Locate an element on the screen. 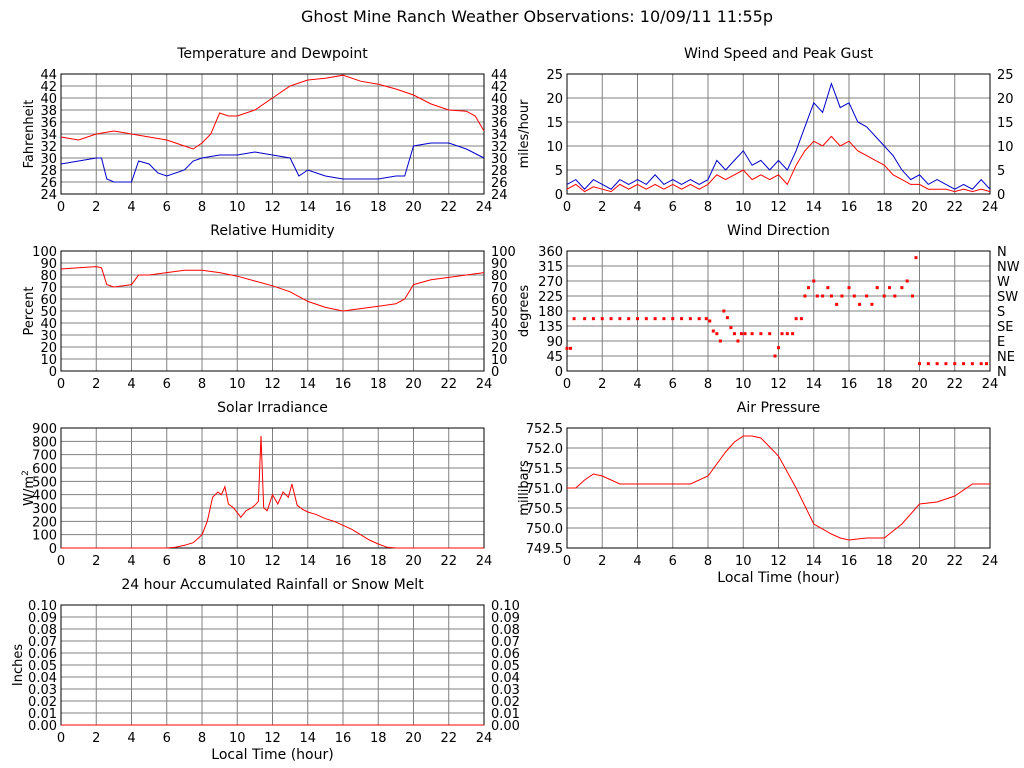 The width and height of the screenshot is (1024, 768). rain-ytick-label: 0.09 is located at coordinates (42, 618).